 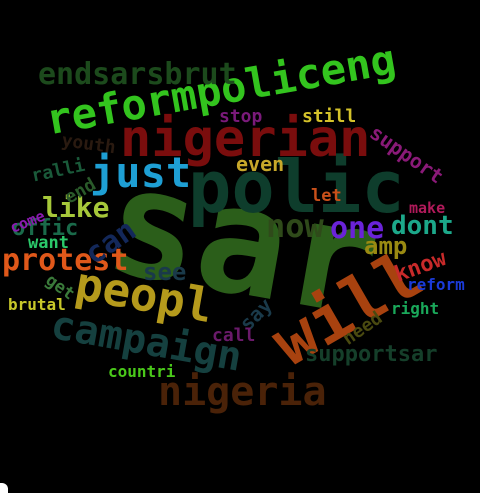 I want to click on word-youth: youth, so click(x=88, y=144).